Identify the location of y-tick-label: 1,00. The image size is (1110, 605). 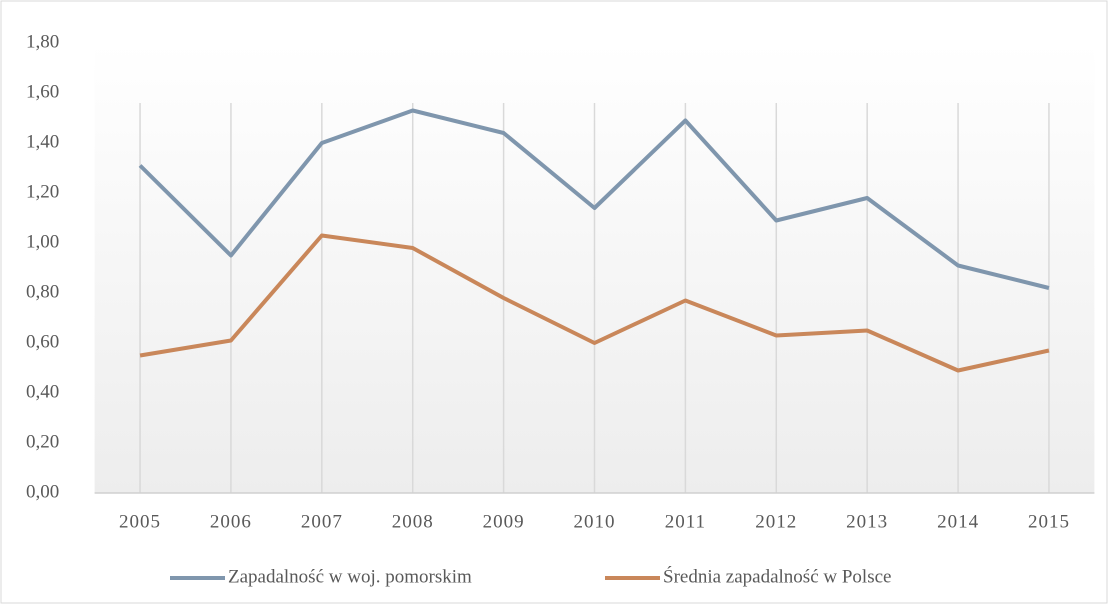
(42, 241).